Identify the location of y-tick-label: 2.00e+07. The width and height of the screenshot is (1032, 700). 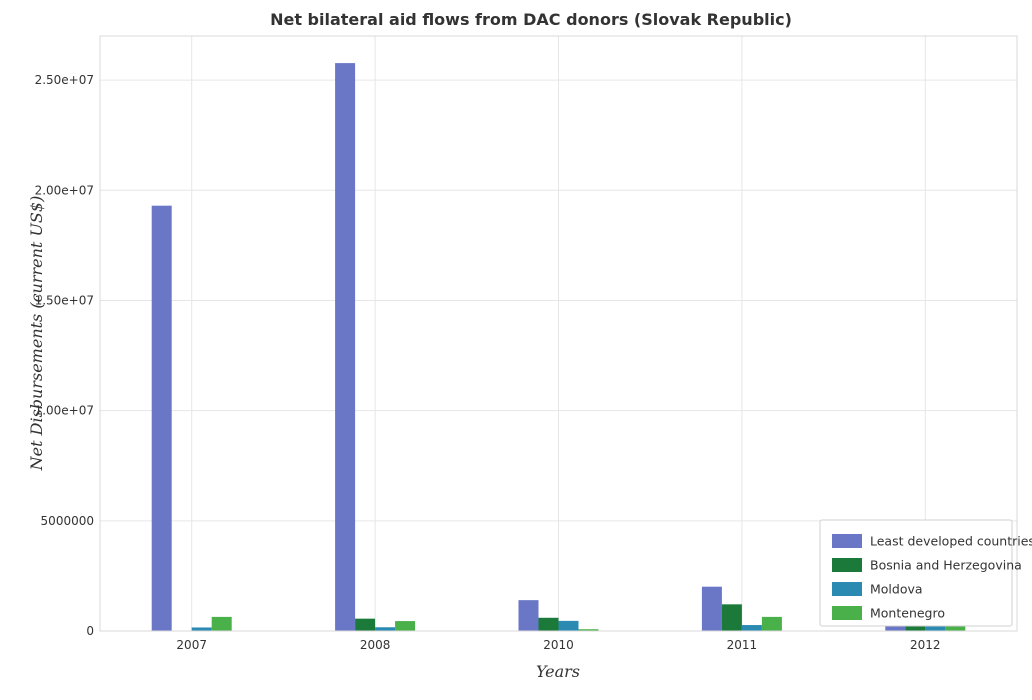
(64, 190).